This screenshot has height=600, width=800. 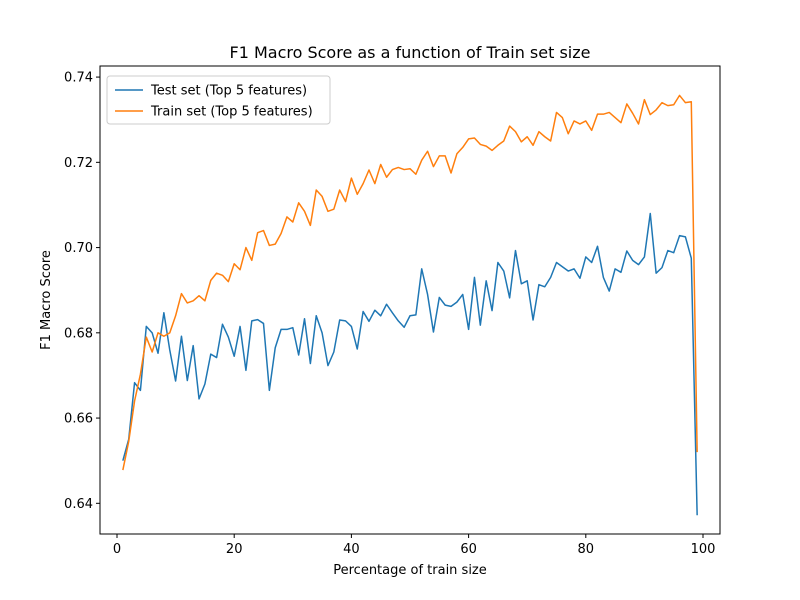 What do you see at coordinates (703, 549) in the screenshot?
I see `x-tick-label: 100` at bounding box center [703, 549].